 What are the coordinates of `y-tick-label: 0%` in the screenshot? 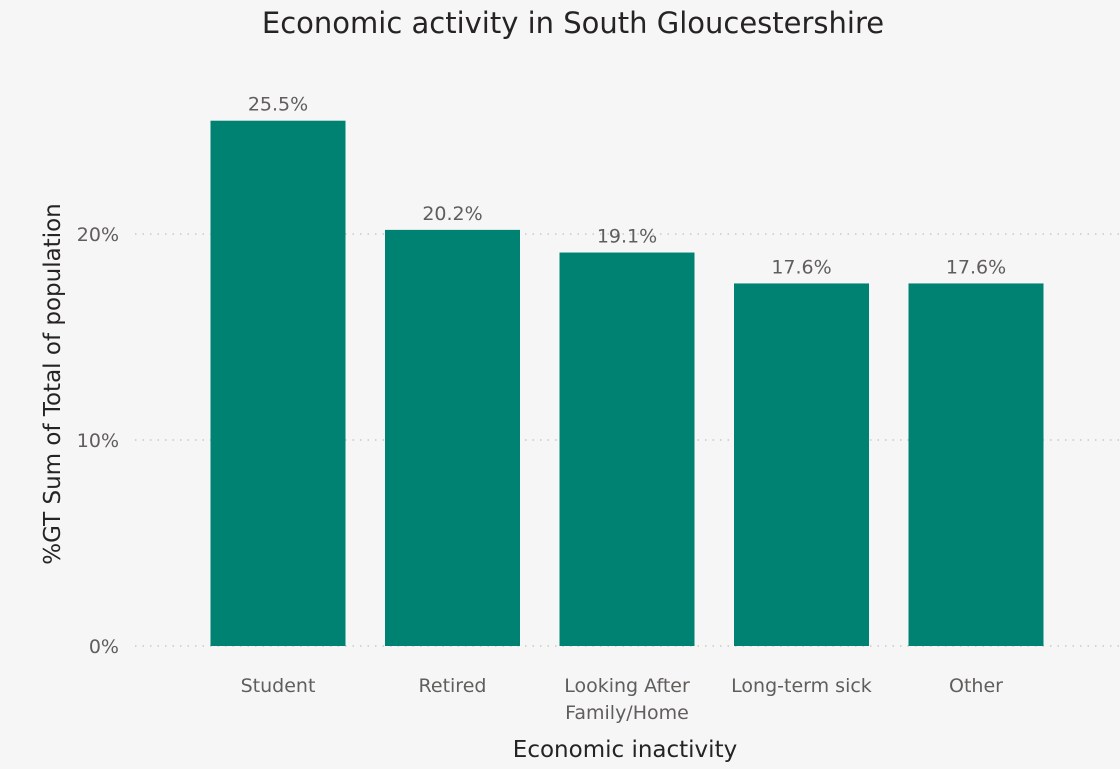 It's located at (104, 647).